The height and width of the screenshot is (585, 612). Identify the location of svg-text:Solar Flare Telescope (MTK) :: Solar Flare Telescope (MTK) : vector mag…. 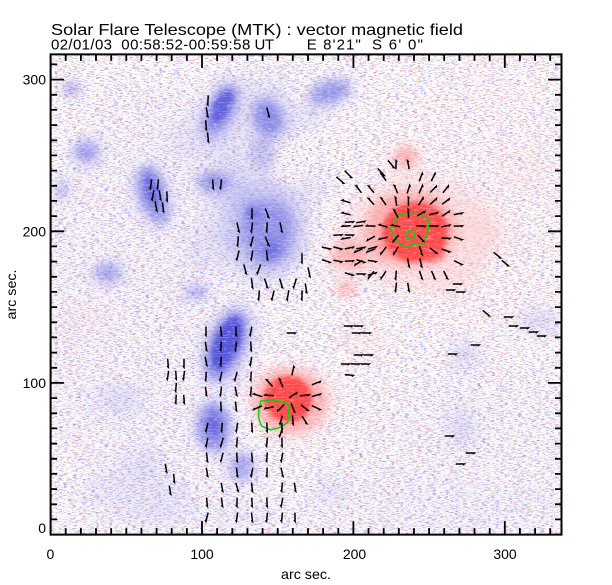
(257, 30).